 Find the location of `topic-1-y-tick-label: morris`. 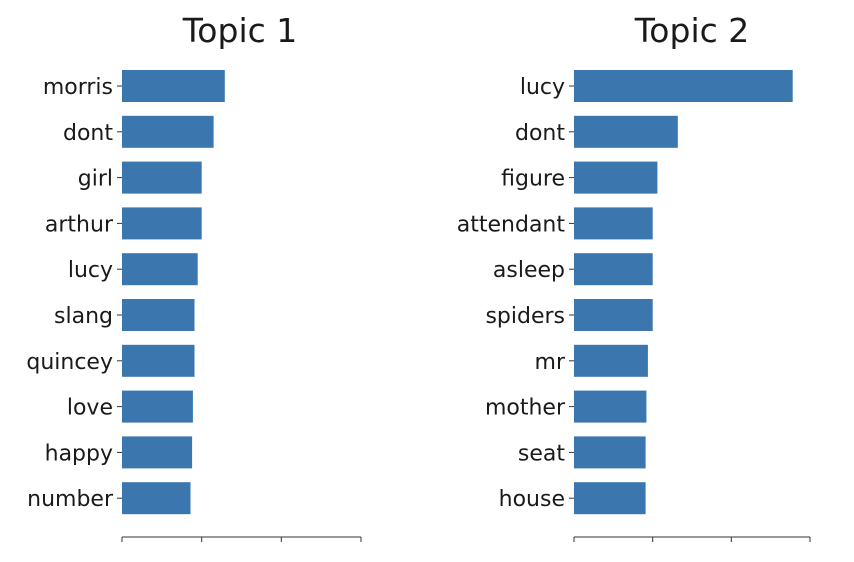

topic-1-y-tick-label: morris is located at coordinates (78, 87).